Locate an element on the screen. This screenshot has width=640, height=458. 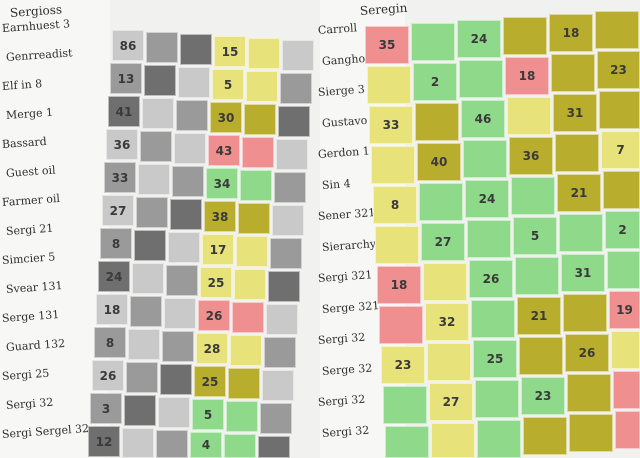
heat-cell: 40 is located at coordinates (439, 162).